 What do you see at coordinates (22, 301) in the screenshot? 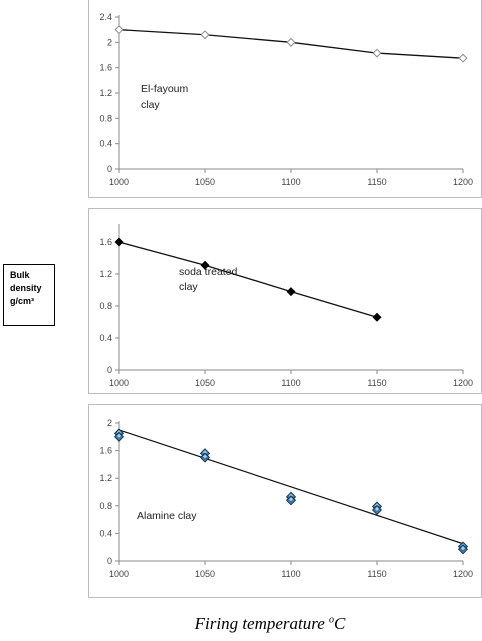
I see `y-axis-title-line3: g/cm³` at bounding box center [22, 301].